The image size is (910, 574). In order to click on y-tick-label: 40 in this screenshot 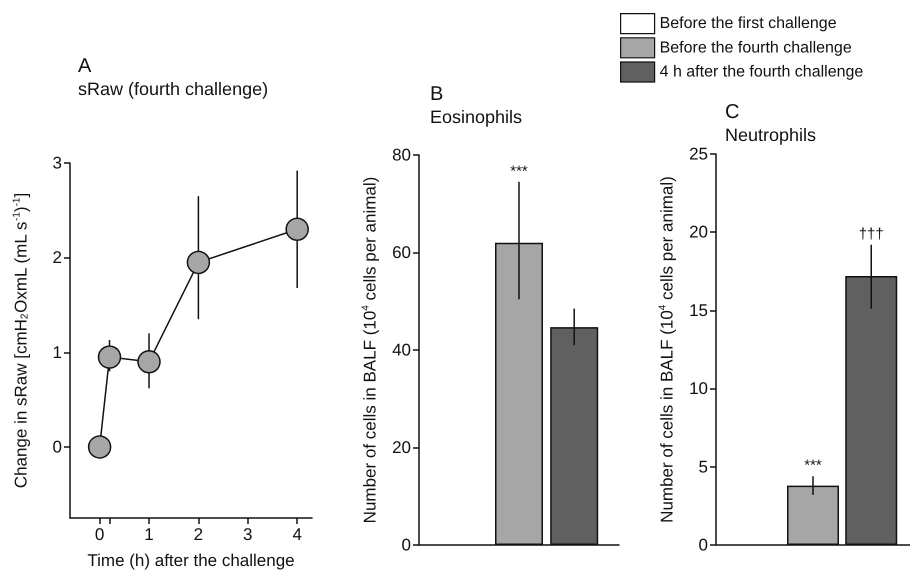, I will do `click(401, 350)`.